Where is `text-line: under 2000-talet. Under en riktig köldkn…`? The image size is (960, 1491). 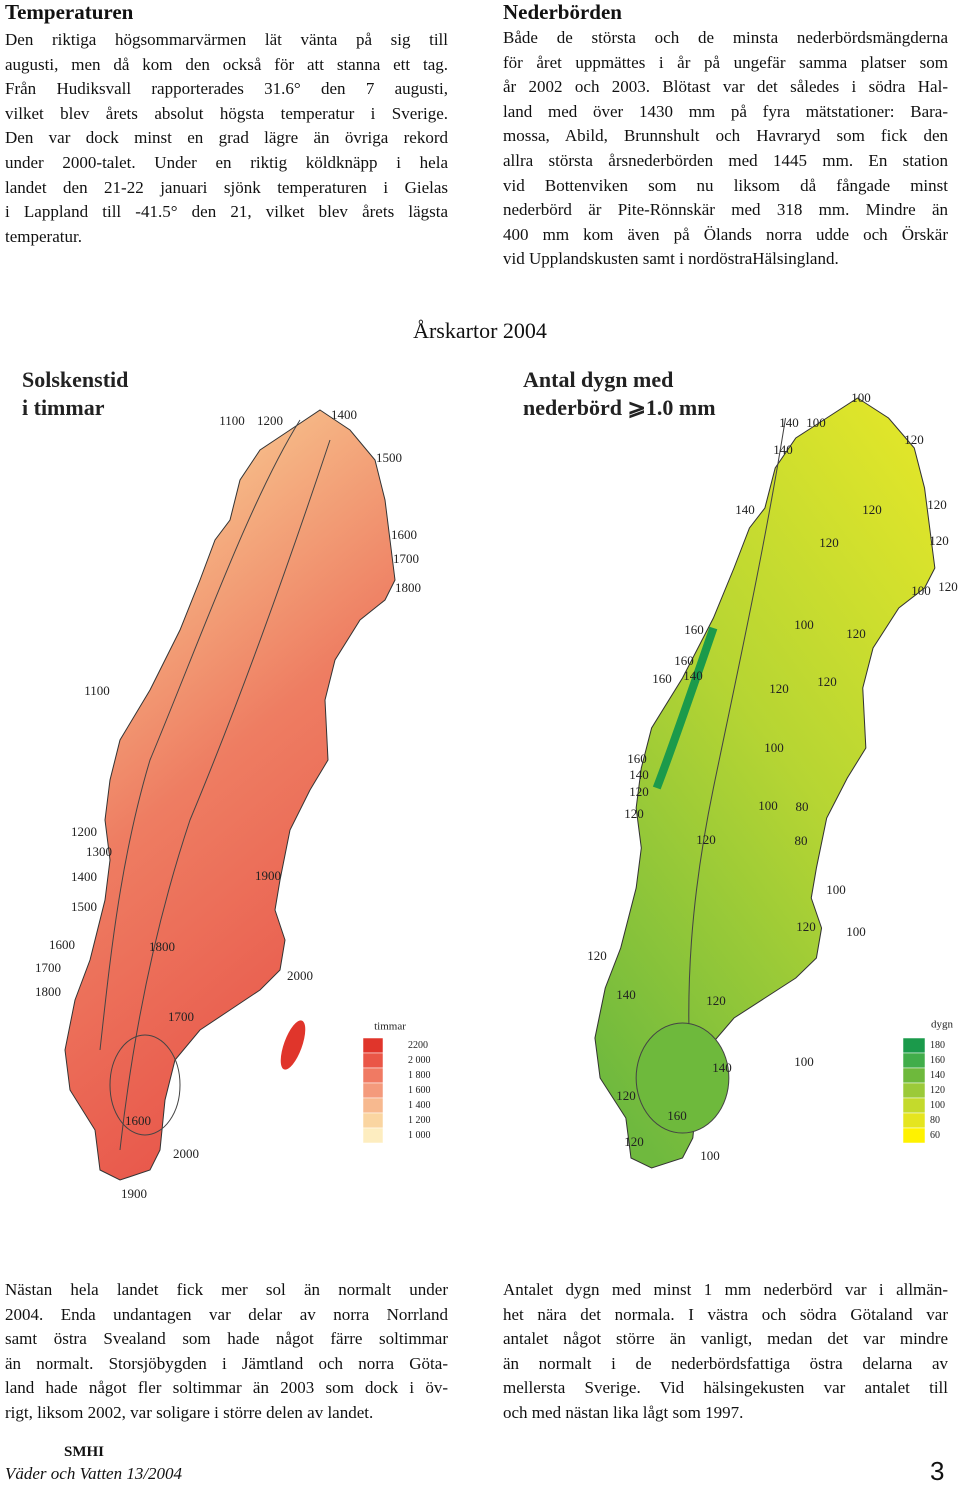 text-line: under 2000-talet. Under en riktig köldkn… is located at coordinates (226, 162).